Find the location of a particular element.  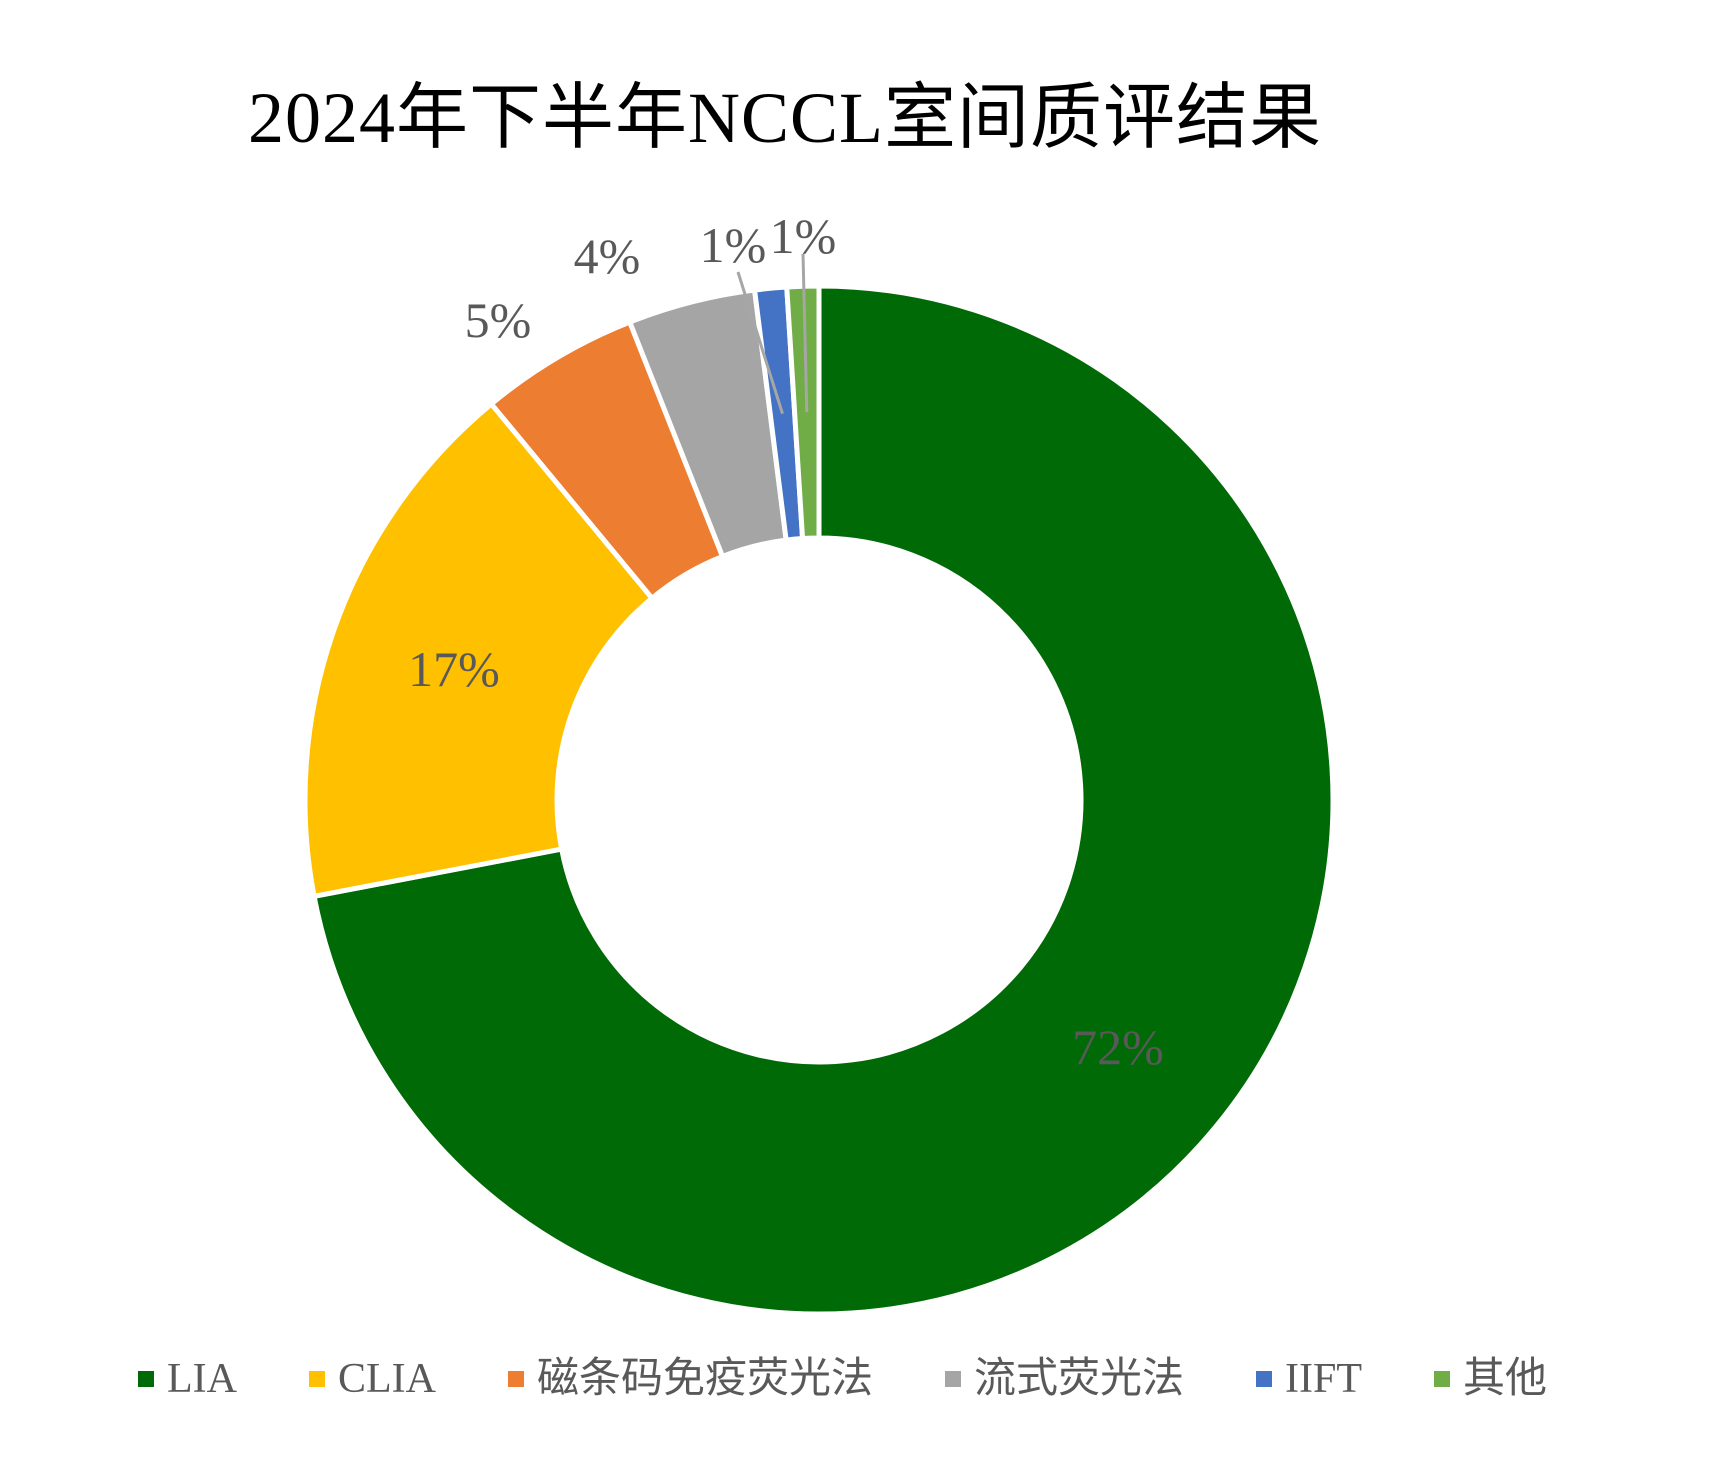

legend-item-磁条码免疫荧光法: 磁条码免疫荧光法 is located at coordinates (690, 1379).